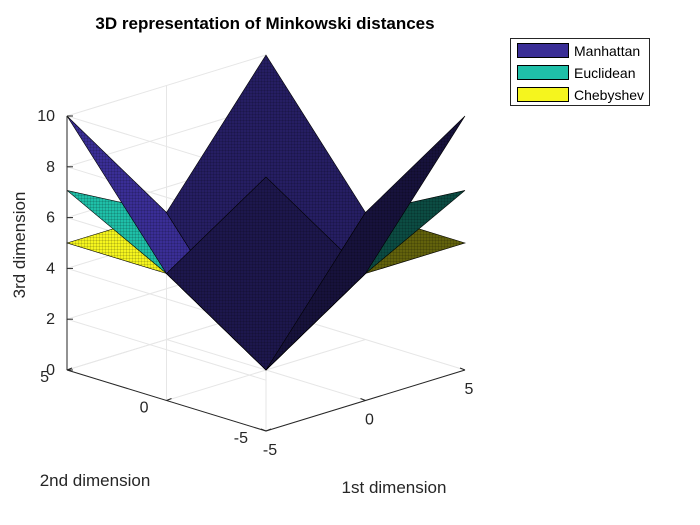 The image size is (700, 525). What do you see at coordinates (270, 450) in the screenshot?
I see `x-tick-label: -5` at bounding box center [270, 450].